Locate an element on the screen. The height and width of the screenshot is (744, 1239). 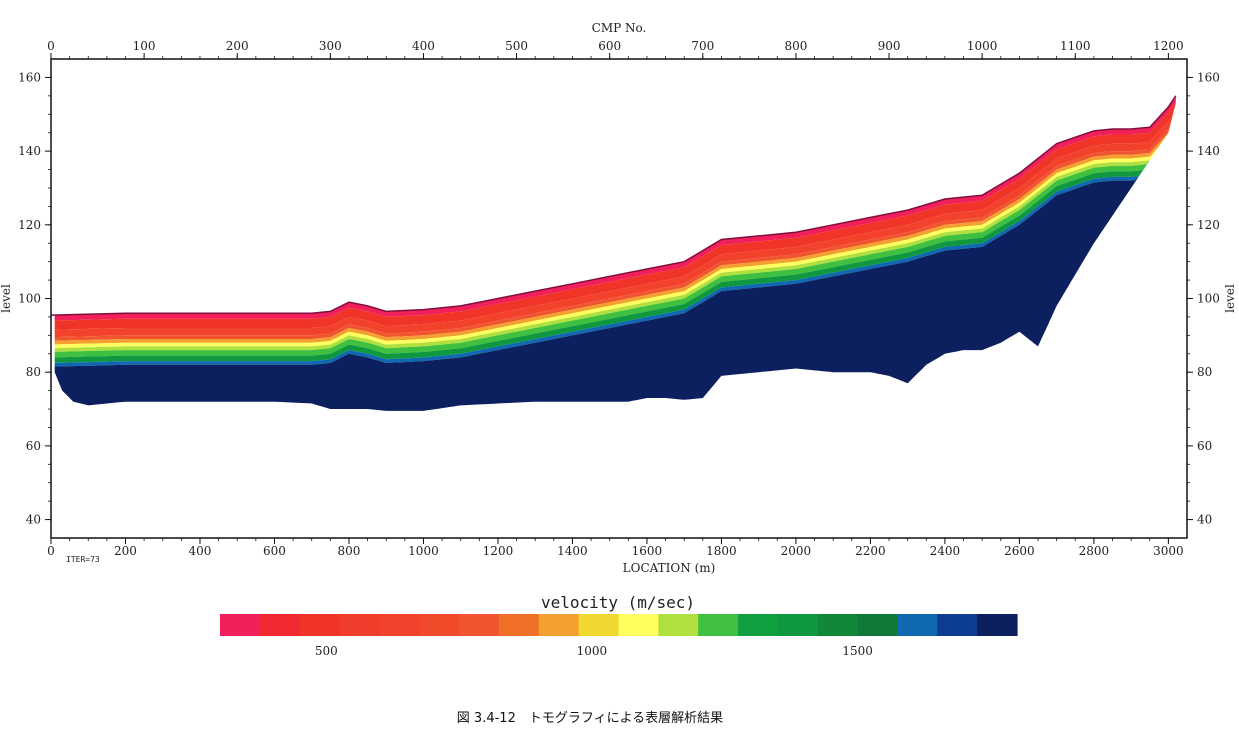
right-tick-label: 160 is located at coordinates (1208, 77).